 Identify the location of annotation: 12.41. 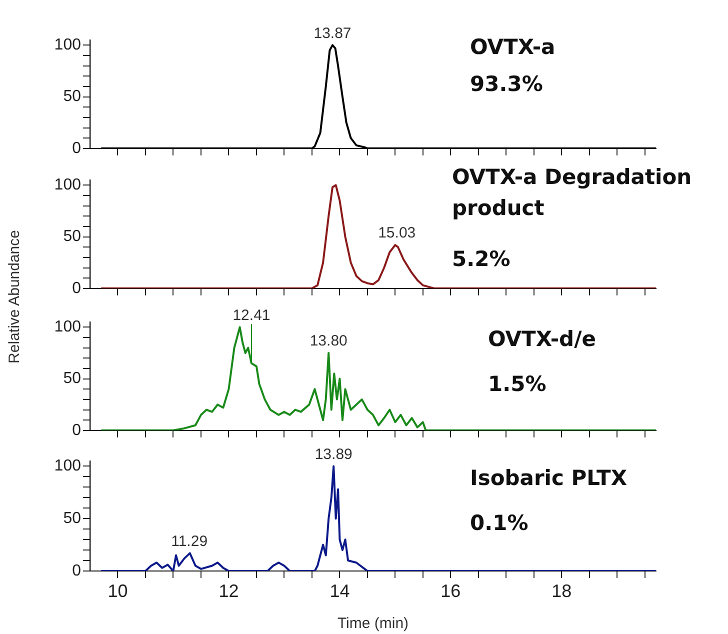
(251, 315).